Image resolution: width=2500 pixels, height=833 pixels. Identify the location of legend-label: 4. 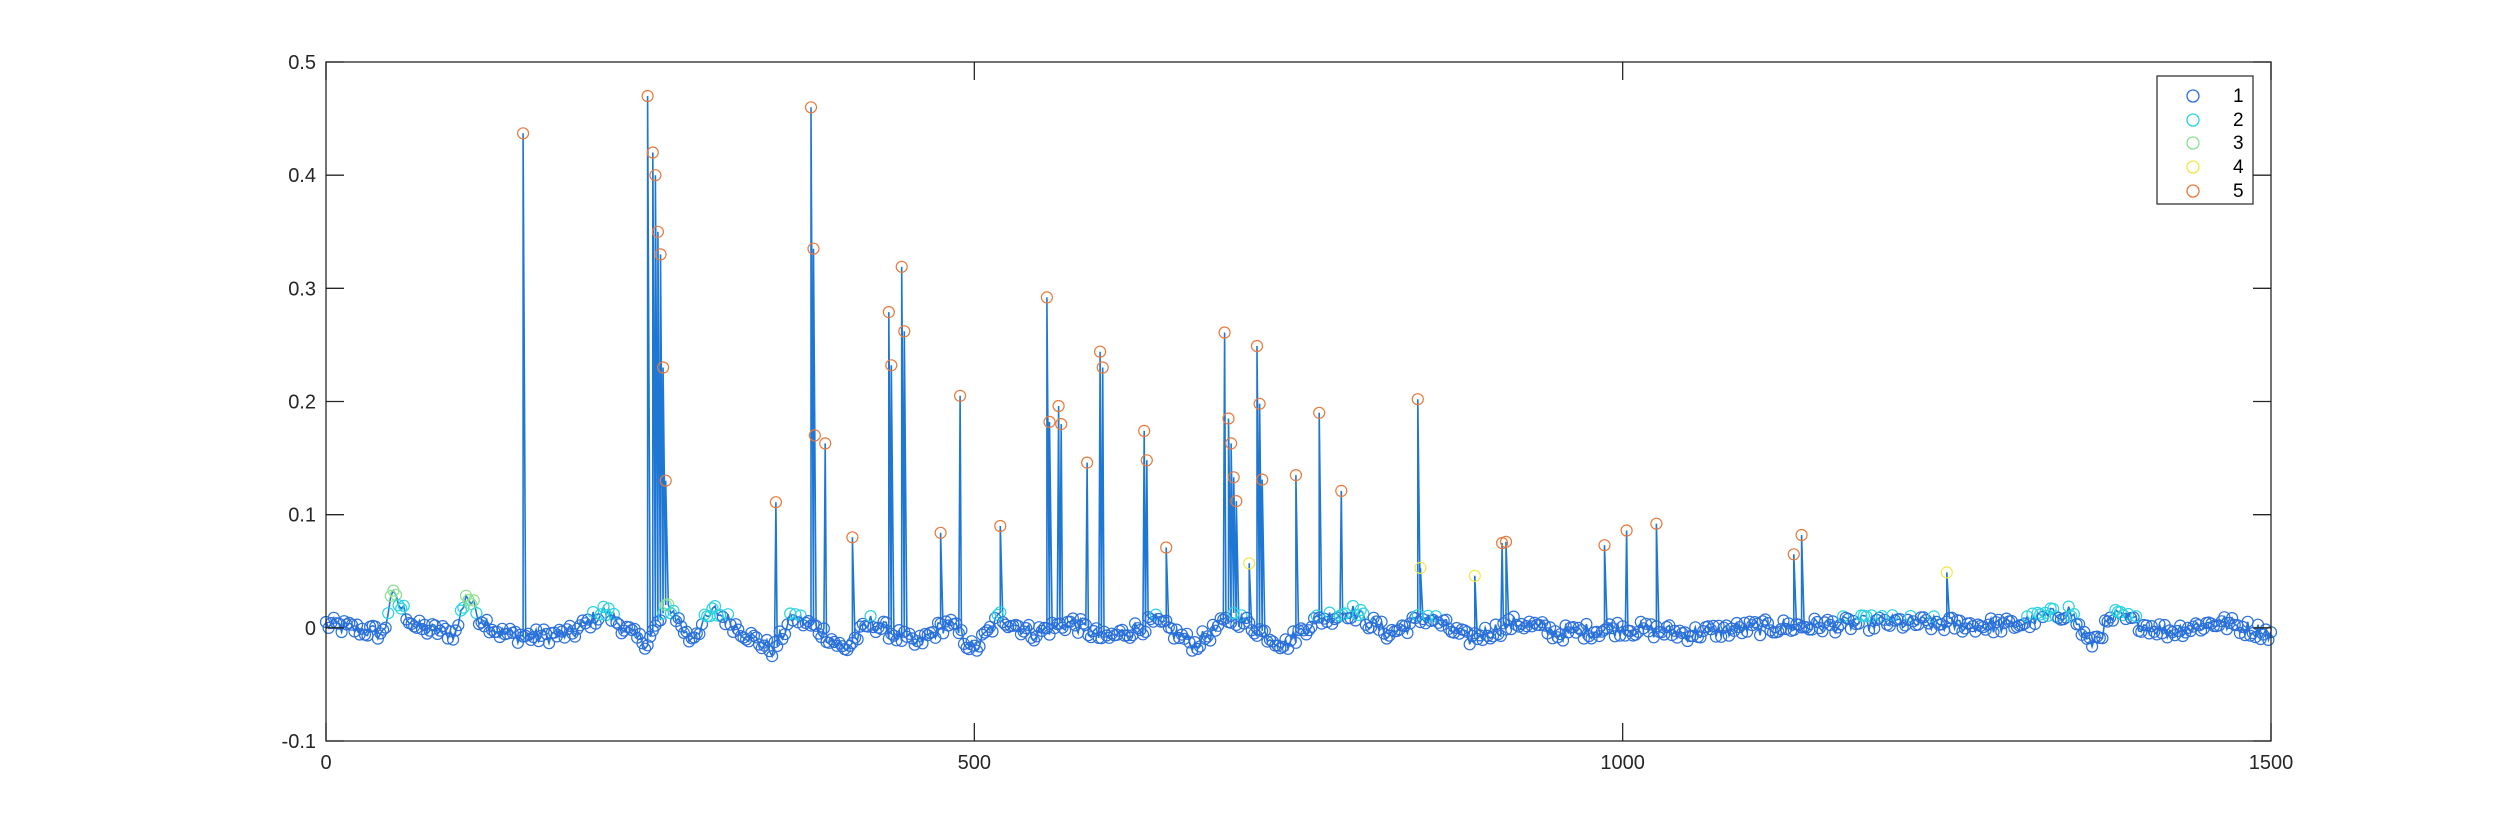
(2238, 167).